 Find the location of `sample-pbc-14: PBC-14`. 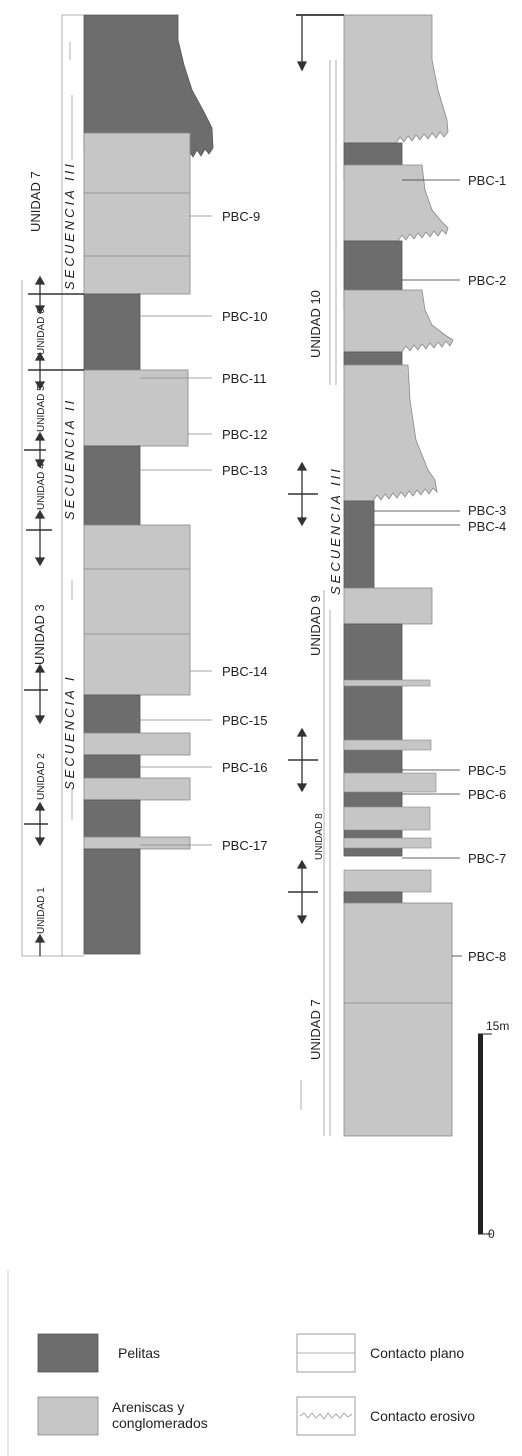

sample-pbc-14: PBC-14 is located at coordinates (245, 671).